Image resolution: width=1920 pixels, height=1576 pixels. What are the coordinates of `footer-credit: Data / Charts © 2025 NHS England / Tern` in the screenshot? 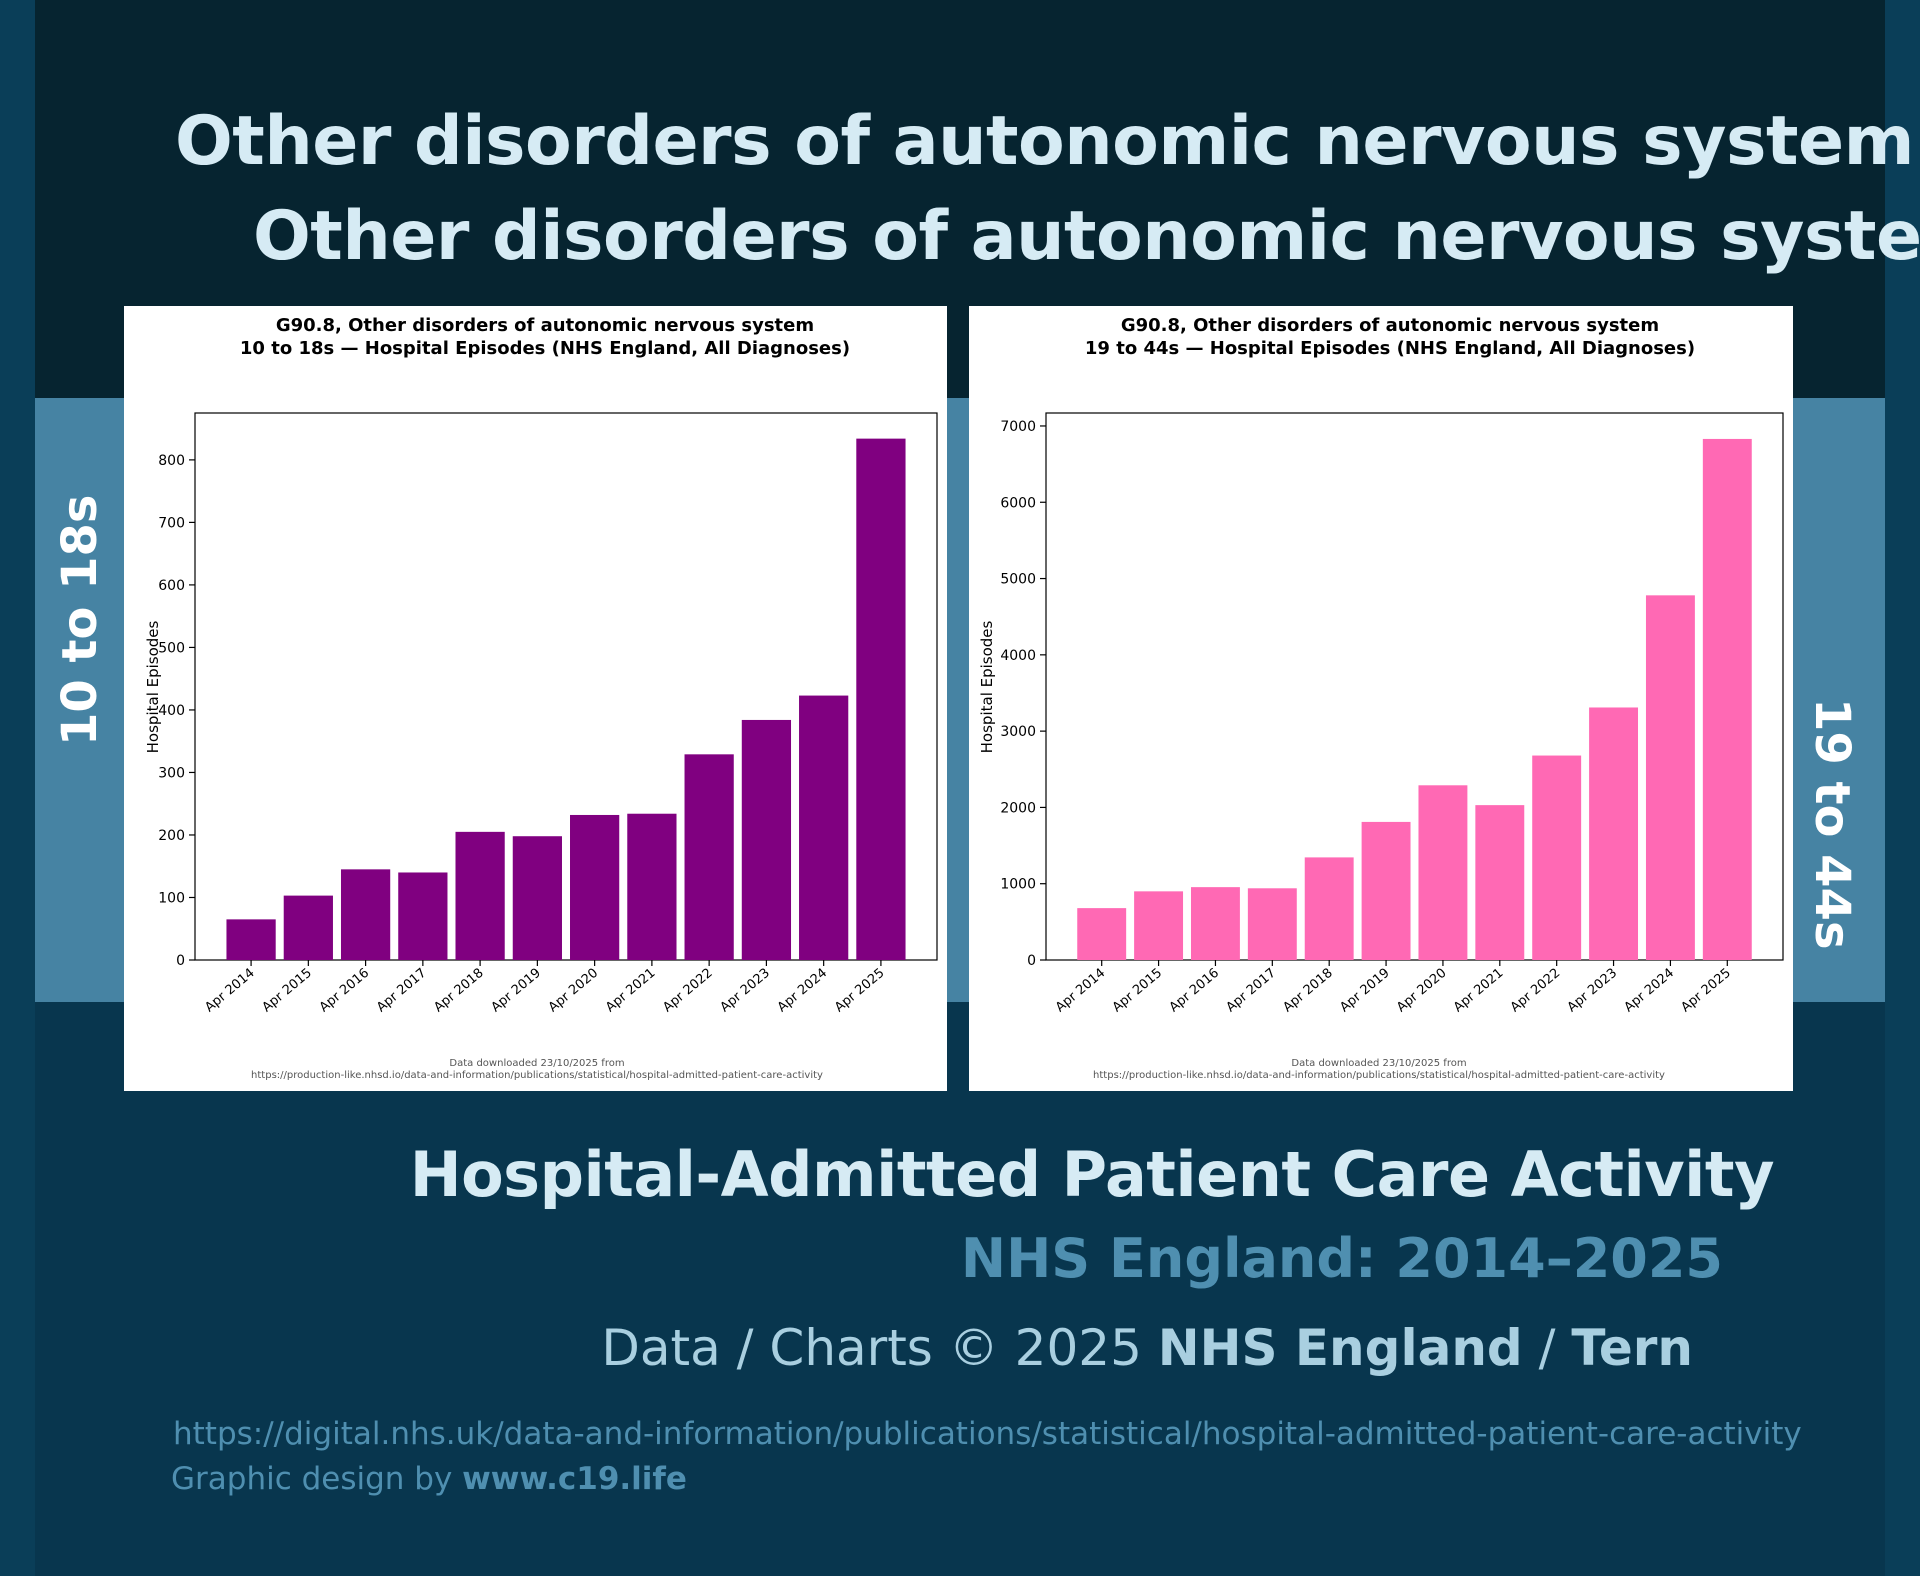 It's located at (1147, 1348).